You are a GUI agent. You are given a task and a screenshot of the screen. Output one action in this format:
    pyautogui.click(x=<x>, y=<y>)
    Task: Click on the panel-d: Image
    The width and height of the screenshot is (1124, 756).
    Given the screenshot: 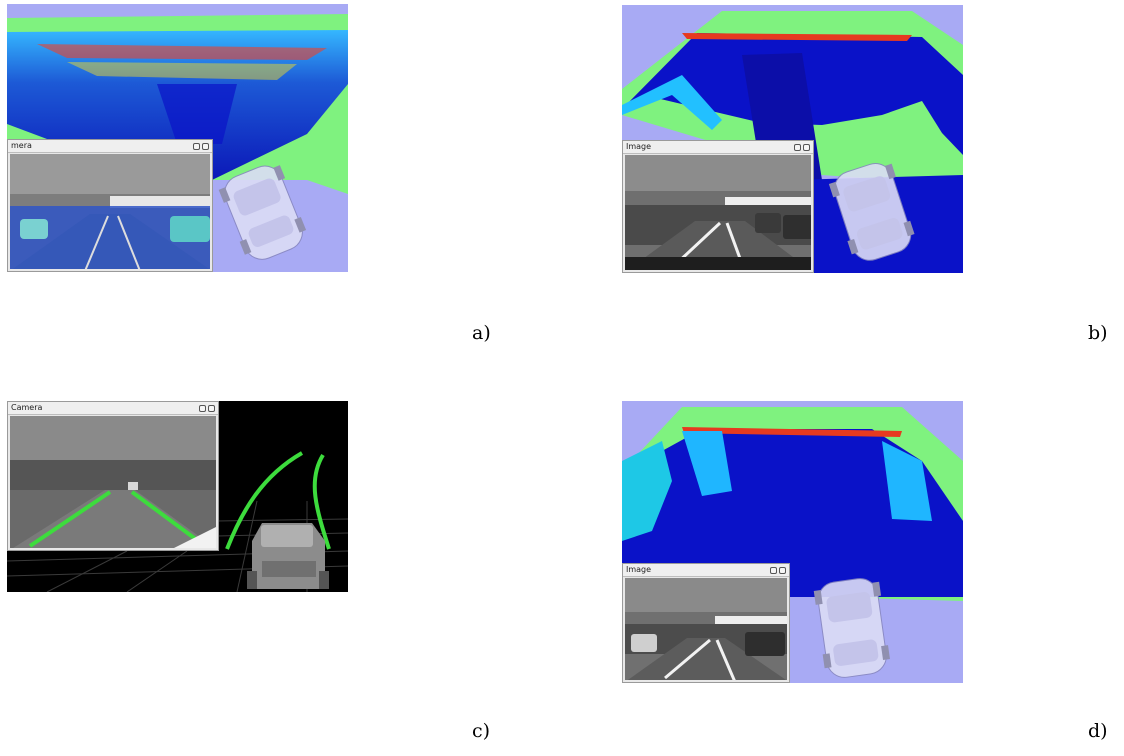 What is the action you would take?
    pyautogui.click(x=792, y=542)
    